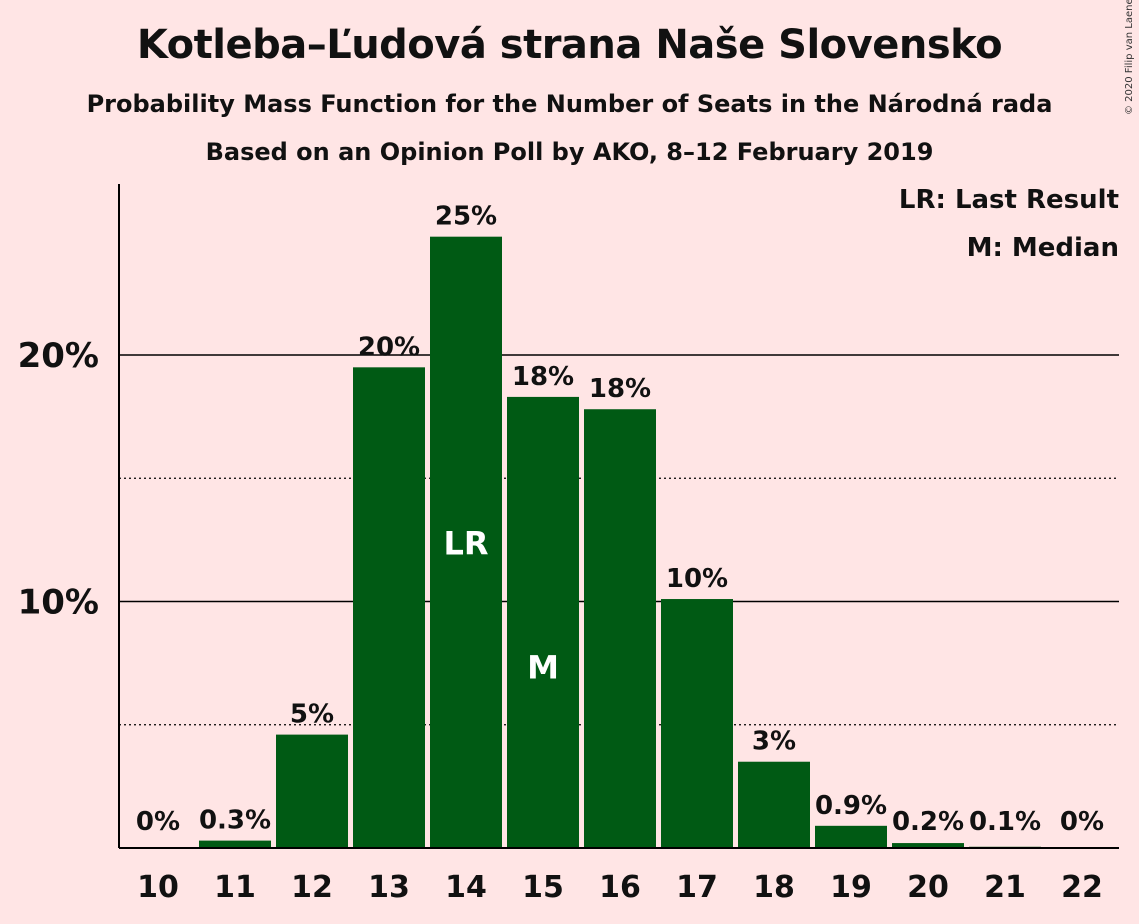 This screenshot has height=924, width=1139. I want to click on x-tick-label: 11, so click(235, 887).